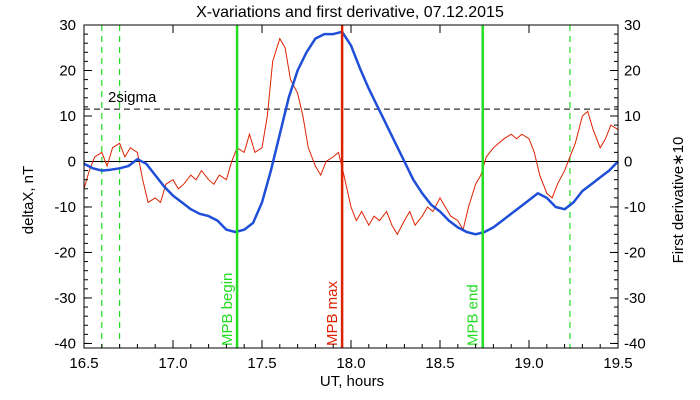  I want to click on y-tick-label-left-7: -40, so click(65, 343).